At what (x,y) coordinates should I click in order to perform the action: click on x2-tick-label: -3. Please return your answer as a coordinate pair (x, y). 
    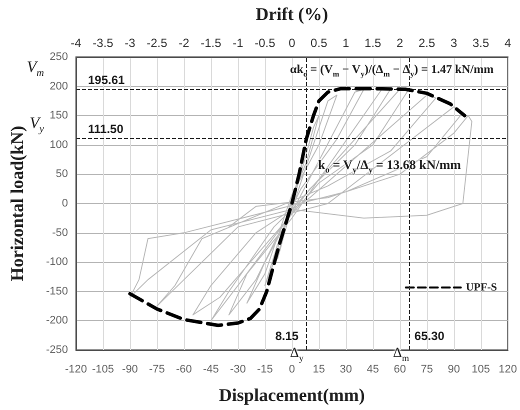
    Looking at the image, I should click on (130, 43).